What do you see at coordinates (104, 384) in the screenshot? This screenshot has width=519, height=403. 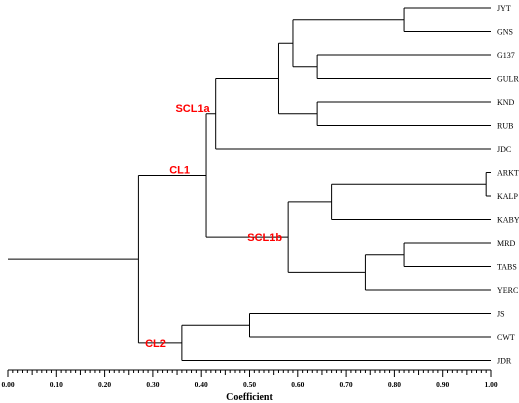 I see `tick-label: 0.20` at bounding box center [104, 384].